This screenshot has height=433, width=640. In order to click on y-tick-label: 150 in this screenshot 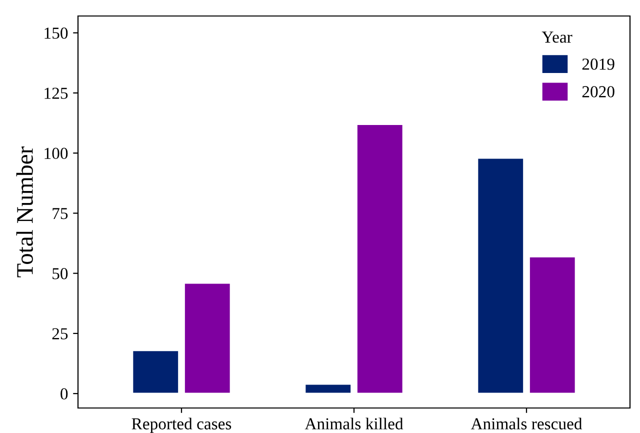, I will do `click(56, 33)`.